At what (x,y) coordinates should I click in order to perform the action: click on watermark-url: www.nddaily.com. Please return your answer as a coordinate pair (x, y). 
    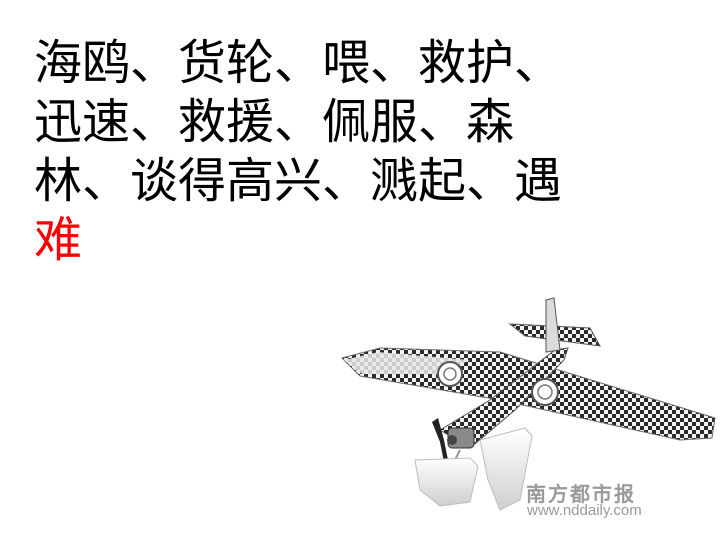
    Looking at the image, I should click on (584, 510).